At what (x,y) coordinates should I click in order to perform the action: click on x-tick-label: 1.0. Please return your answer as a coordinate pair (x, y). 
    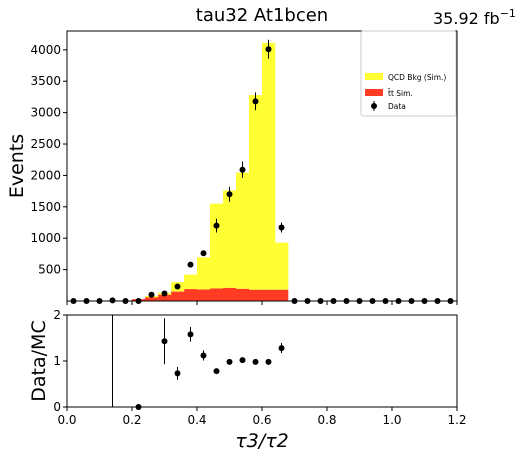
    Looking at the image, I should click on (391, 420).